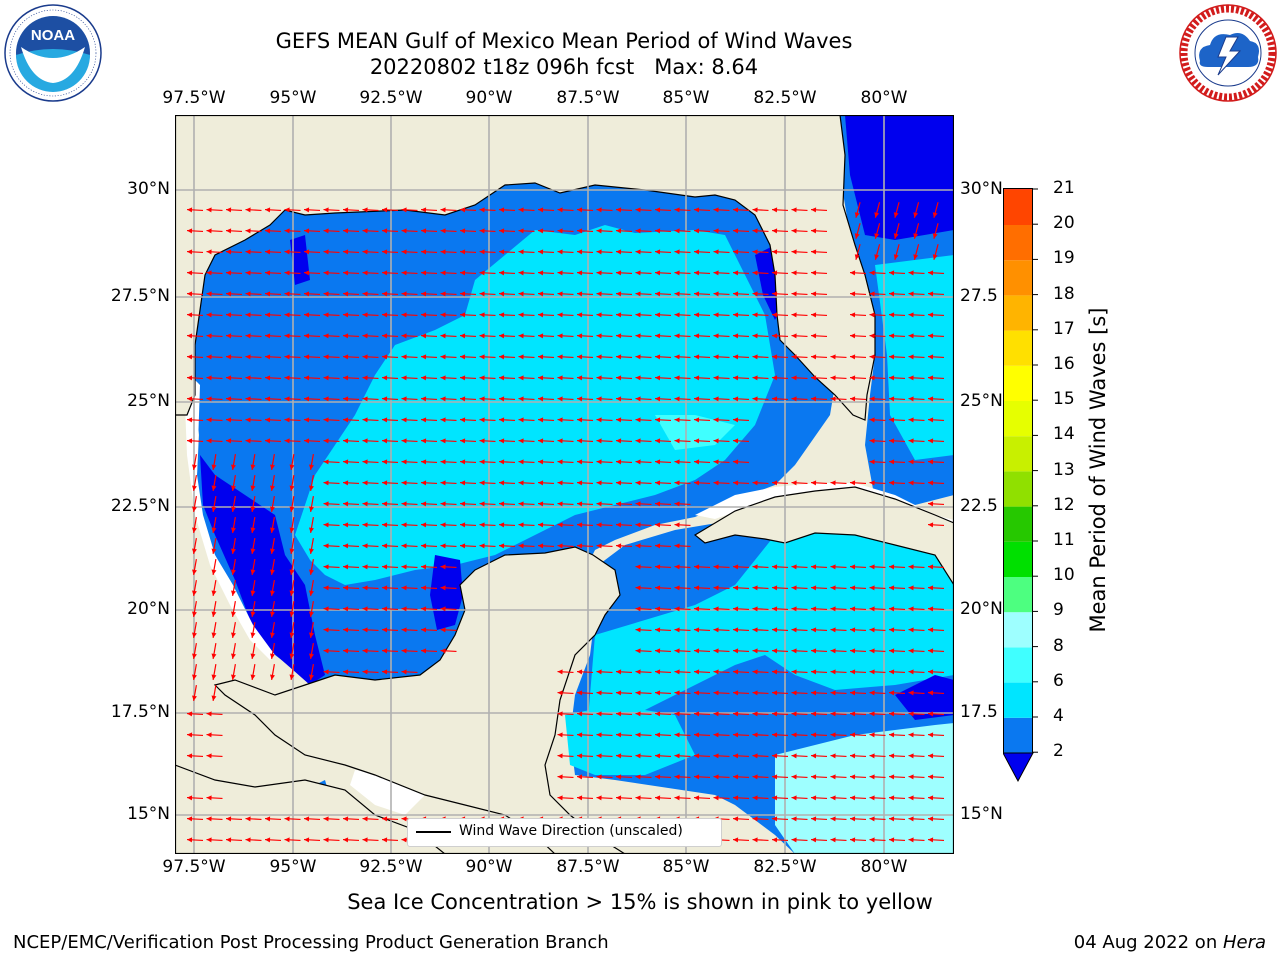  I want to click on caribbean-east-lt2s, so click(924, 697).